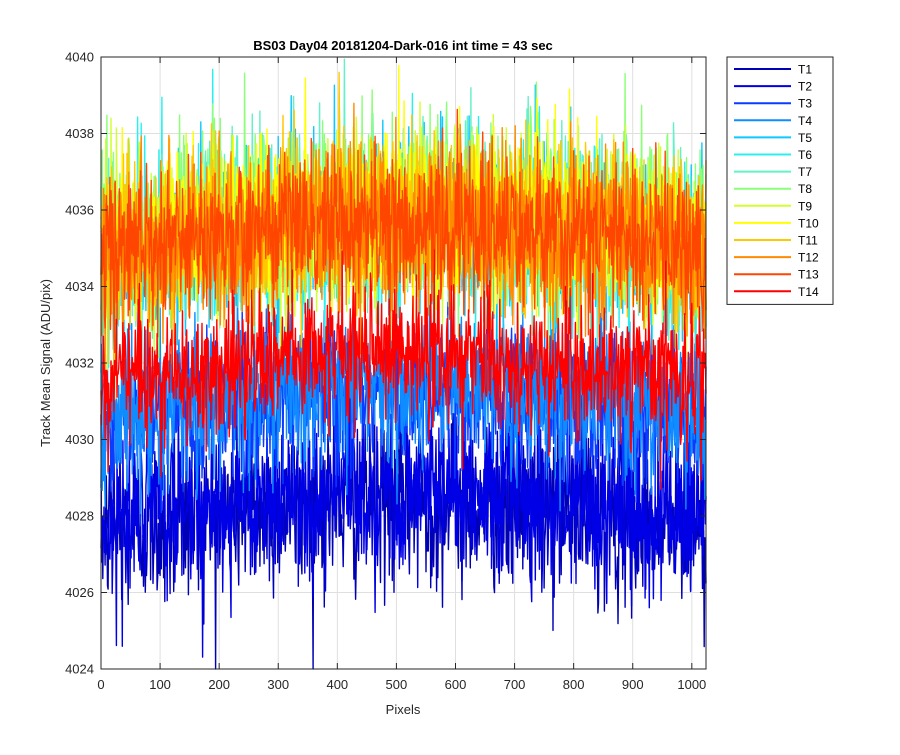  I want to click on x-tick-label: 800, so click(574, 684).